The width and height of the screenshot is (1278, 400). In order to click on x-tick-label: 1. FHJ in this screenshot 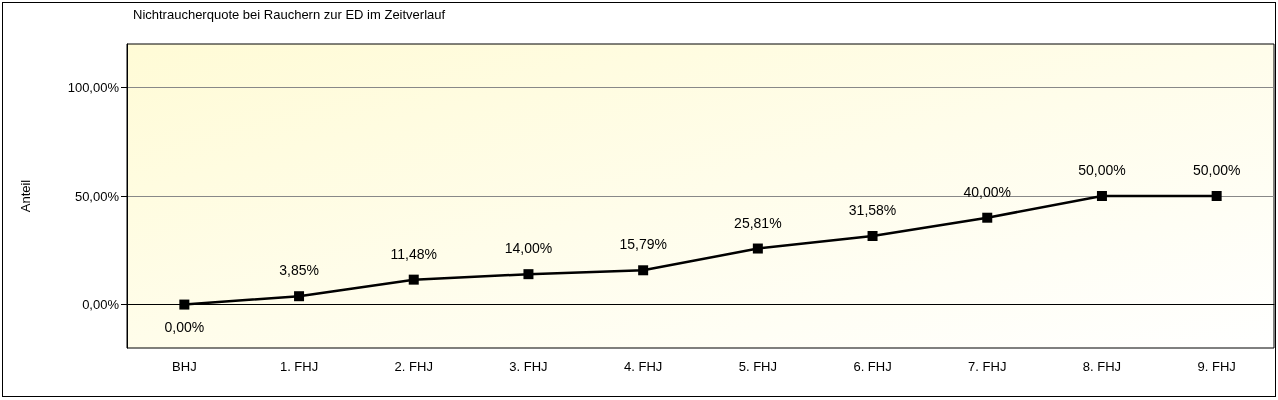, I will do `click(299, 366)`.